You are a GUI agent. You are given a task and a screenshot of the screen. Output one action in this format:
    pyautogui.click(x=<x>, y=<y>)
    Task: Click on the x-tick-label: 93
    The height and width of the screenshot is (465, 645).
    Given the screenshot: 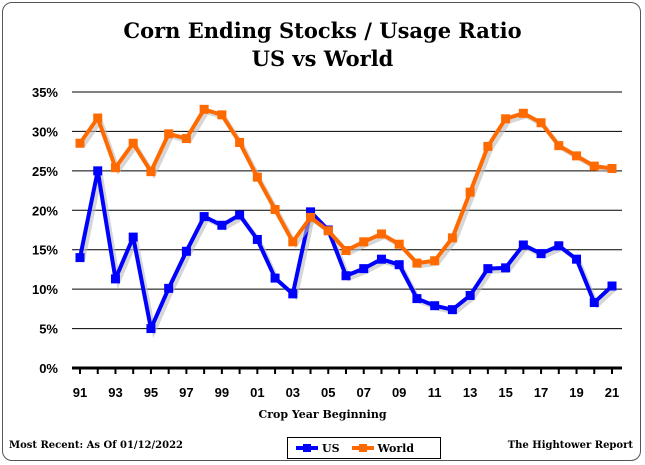 What is the action you would take?
    pyautogui.click(x=115, y=392)
    